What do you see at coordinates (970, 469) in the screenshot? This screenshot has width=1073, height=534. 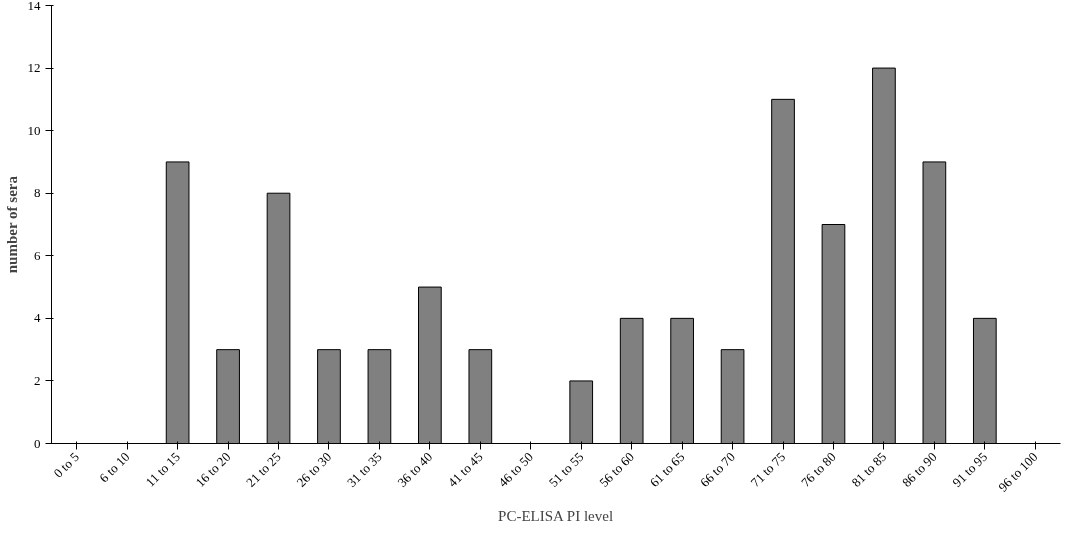 I see `x-tick-label: 91 to 95` at bounding box center [970, 469].